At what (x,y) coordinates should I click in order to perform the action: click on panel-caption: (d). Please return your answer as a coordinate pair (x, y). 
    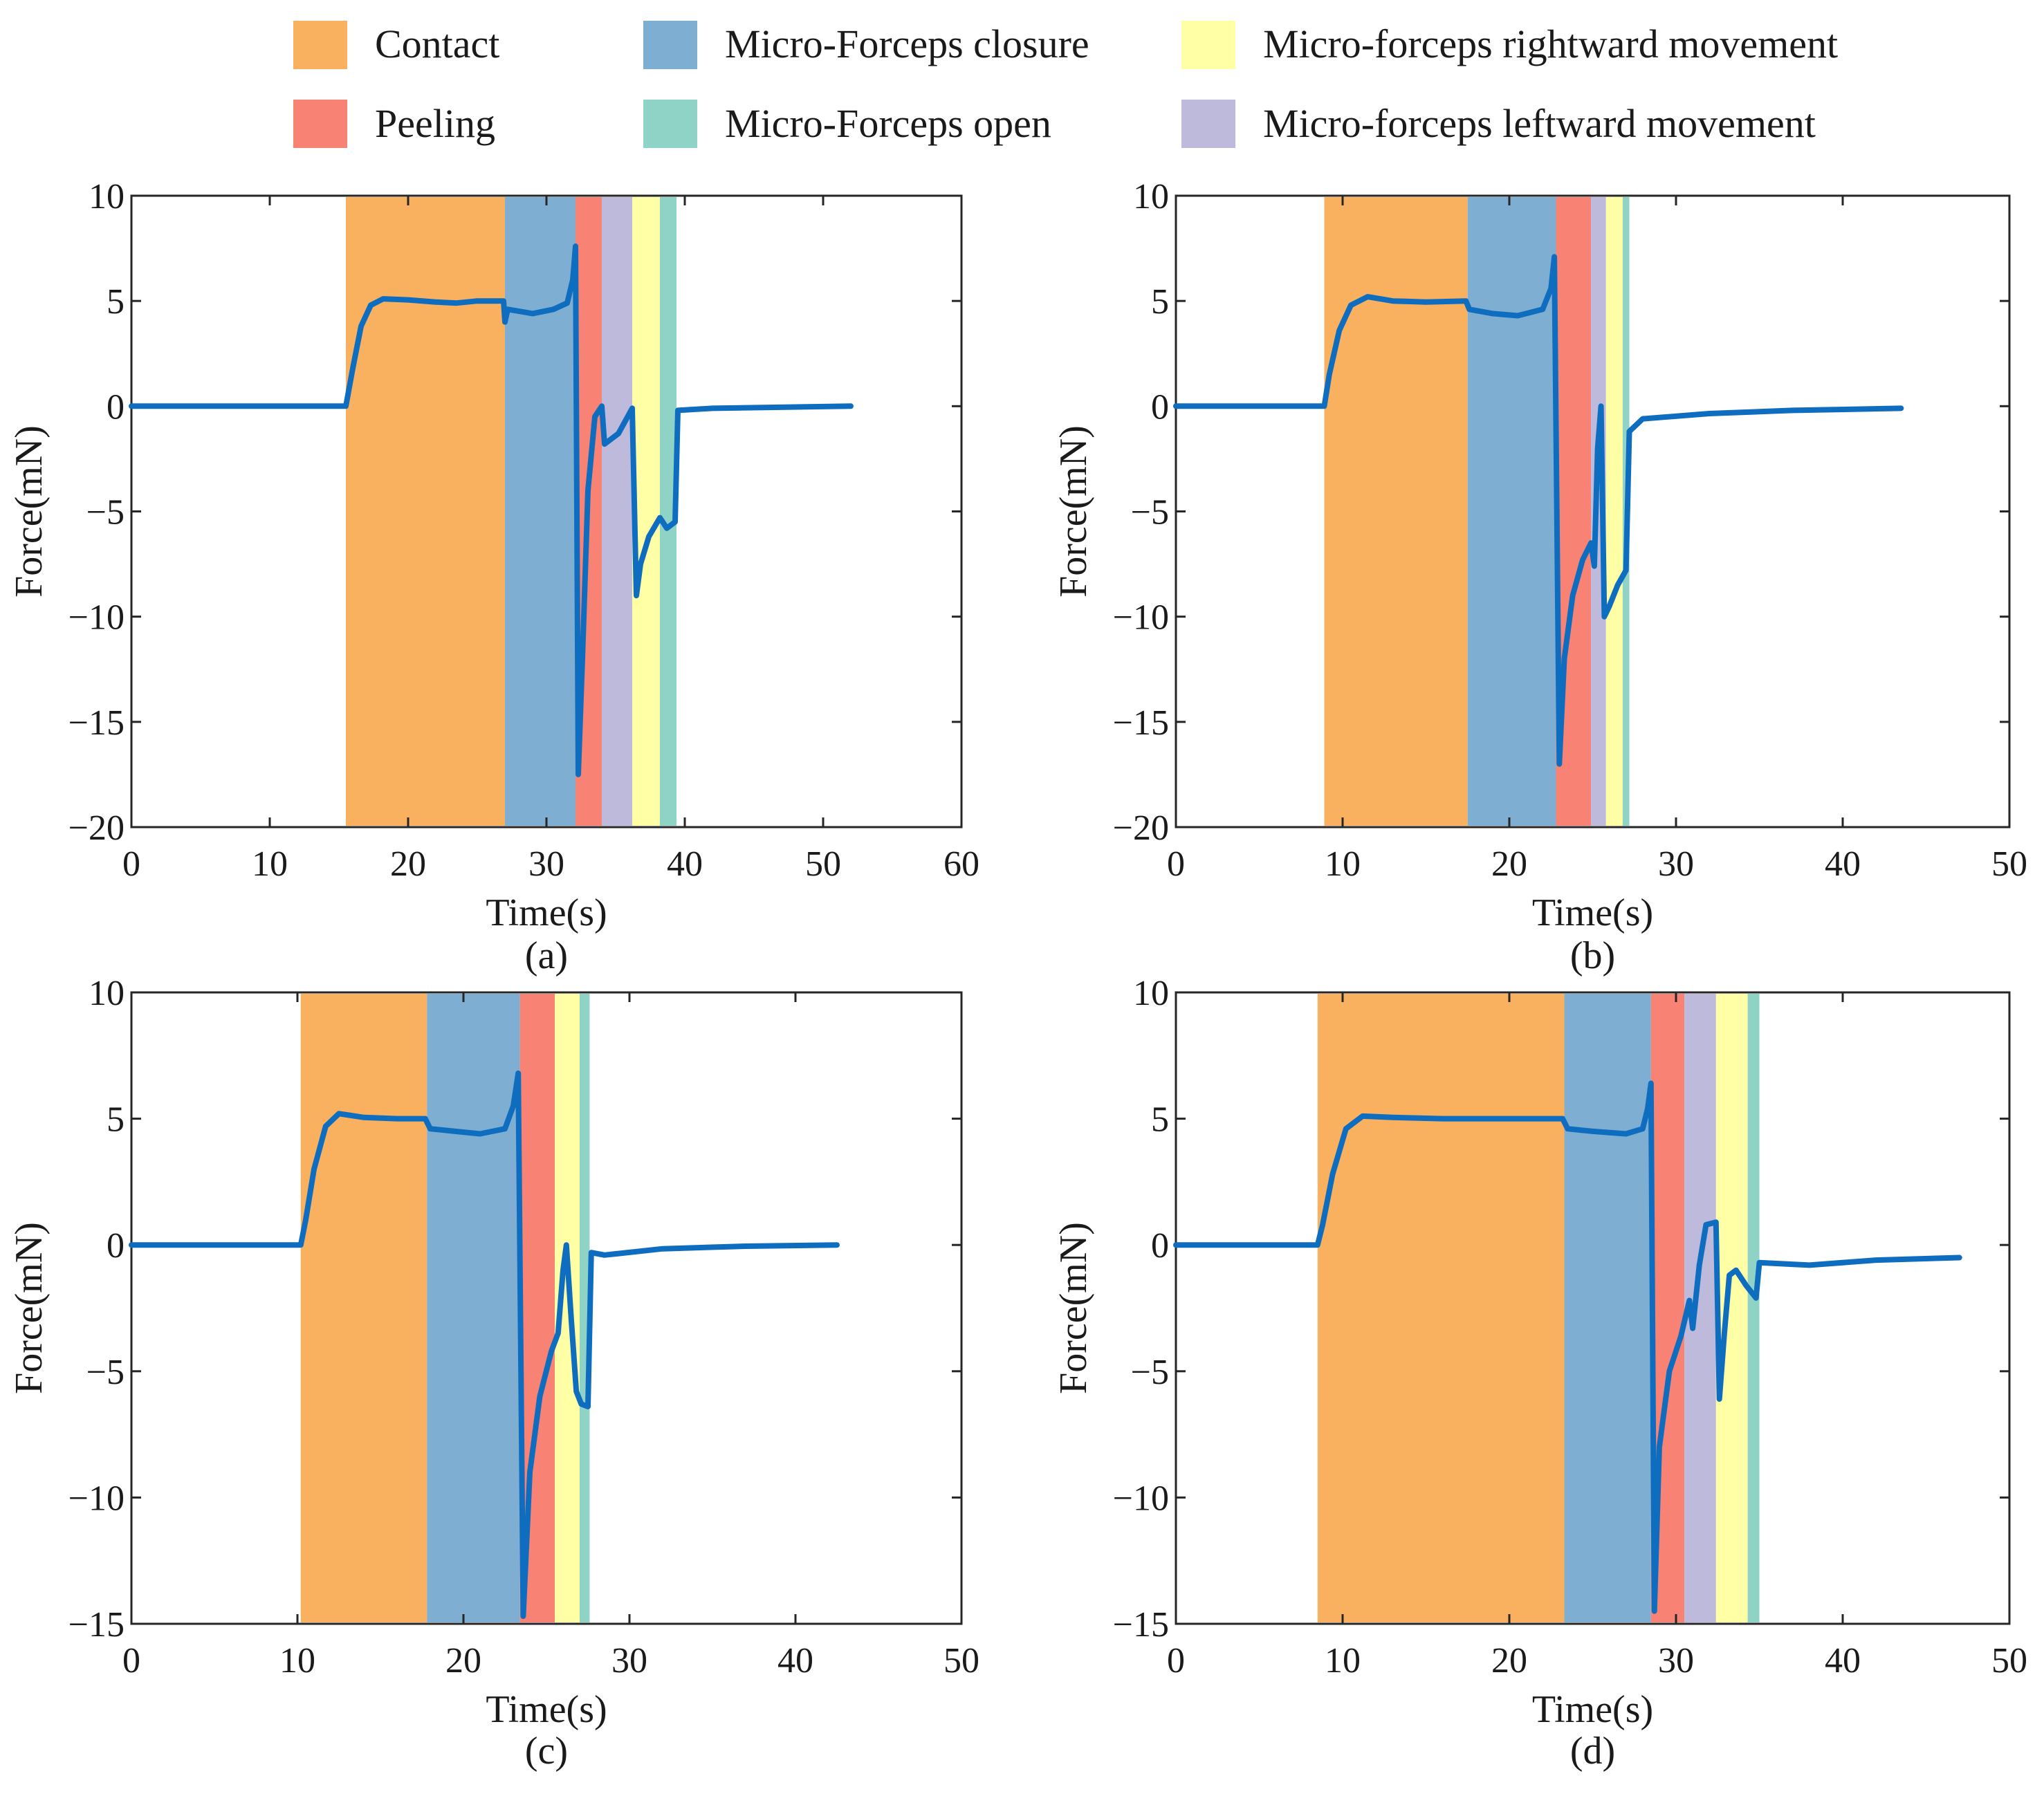
    Looking at the image, I should click on (1592, 1751).